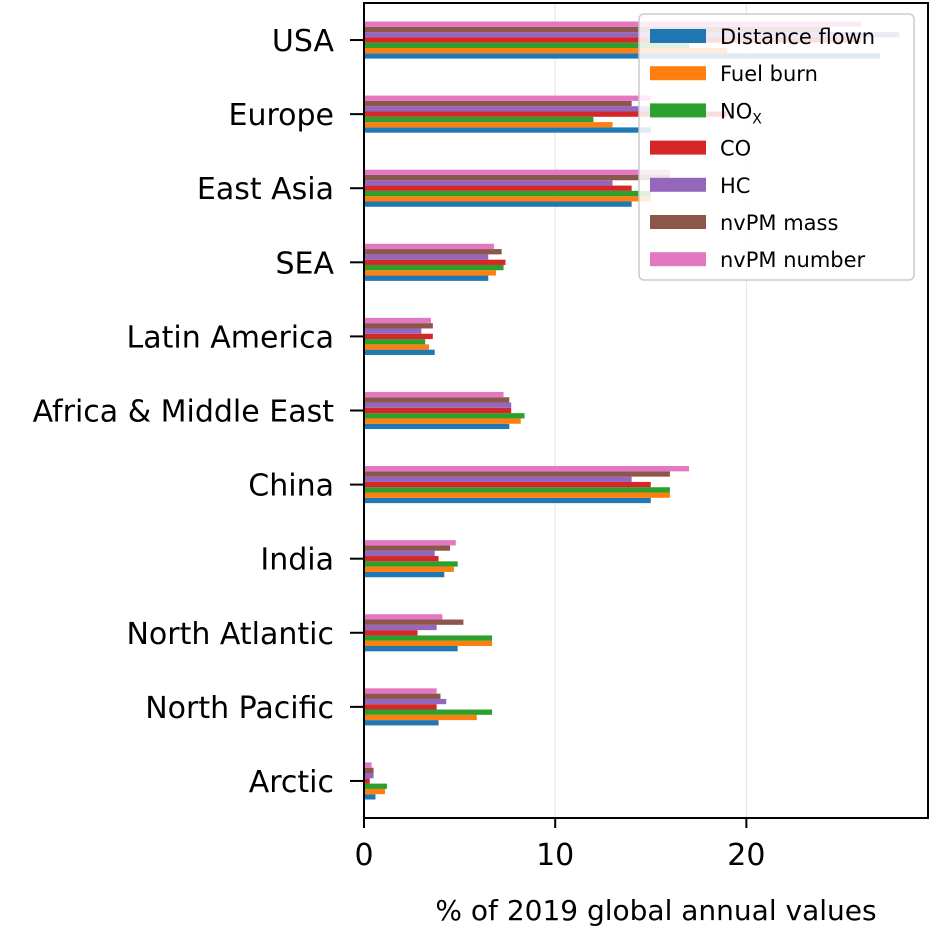 The height and width of the screenshot is (929, 930). What do you see at coordinates (793, 260) in the screenshot?
I see `legend-entry: nvPM number` at bounding box center [793, 260].